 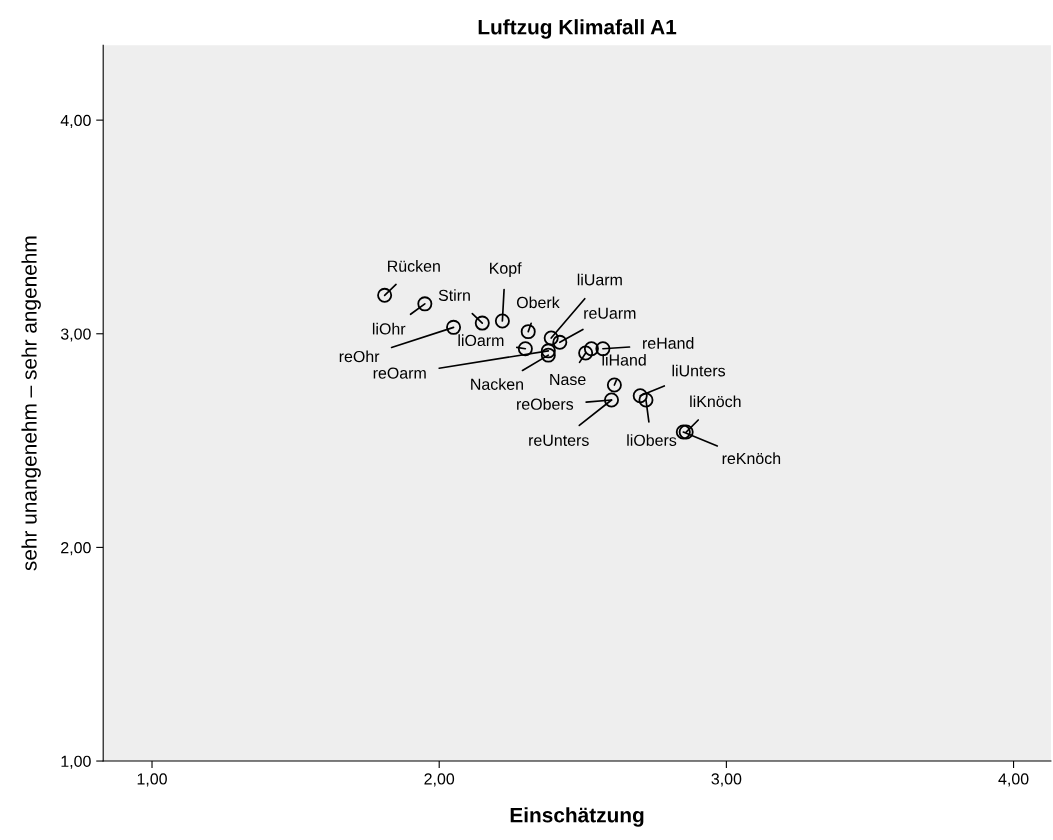 I want to click on y-tick-label: 1,00, so click(x=76, y=762).